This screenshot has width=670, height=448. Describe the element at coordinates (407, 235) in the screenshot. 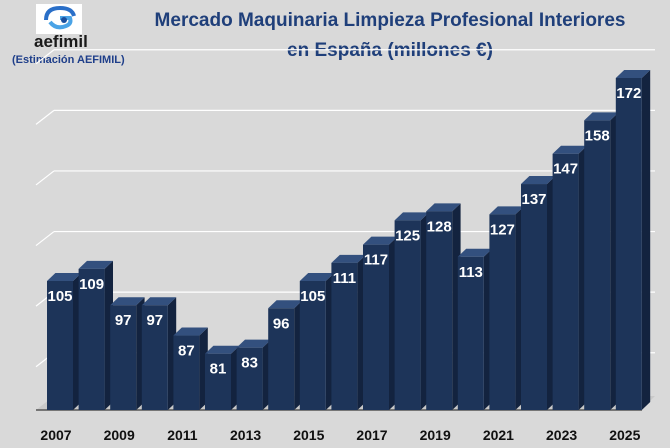

I see `value-label-2018: 125` at that location.